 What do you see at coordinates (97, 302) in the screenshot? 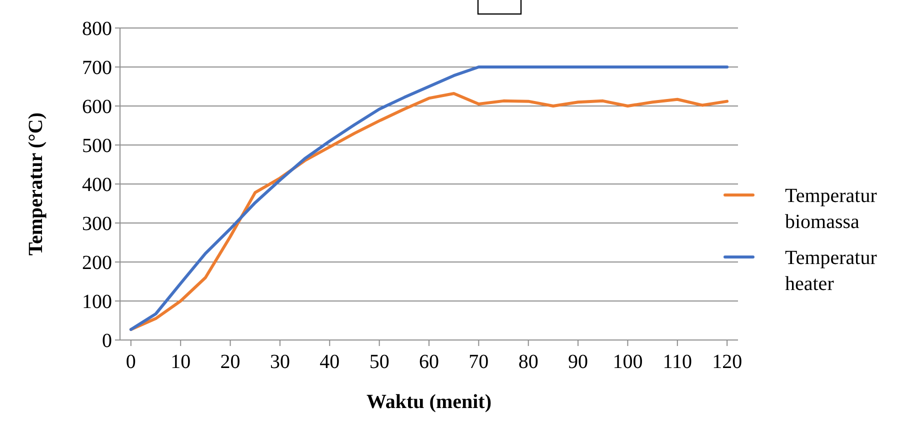
I see `y-tick-label: 100` at bounding box center [97, 302].